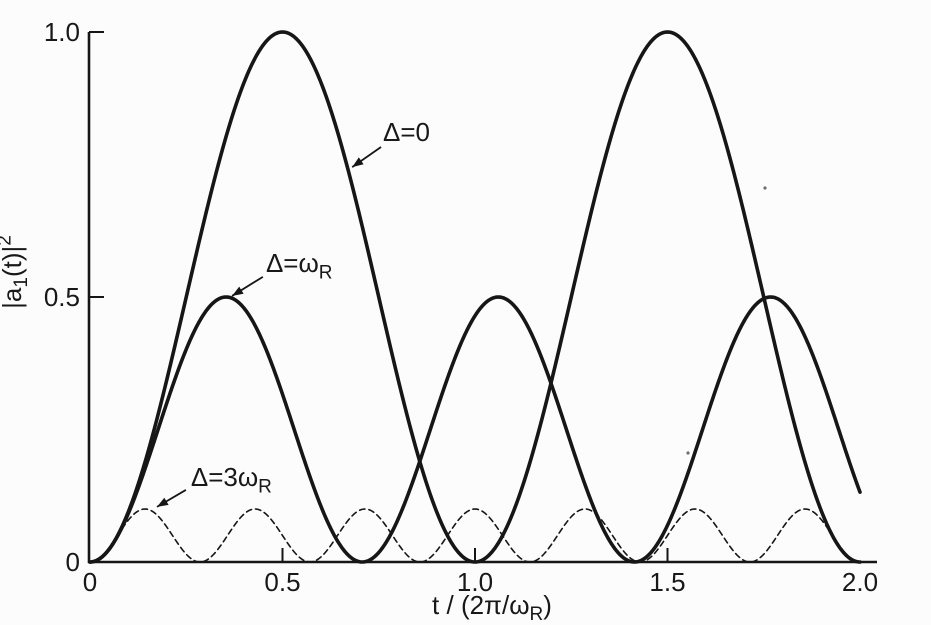 This screenshot has width=931, height=625. What do you see at coordinates (860, 582) in the screenshot?
I see `x-tick-label-2.0: 2.0` at bounding box center [860, 582].